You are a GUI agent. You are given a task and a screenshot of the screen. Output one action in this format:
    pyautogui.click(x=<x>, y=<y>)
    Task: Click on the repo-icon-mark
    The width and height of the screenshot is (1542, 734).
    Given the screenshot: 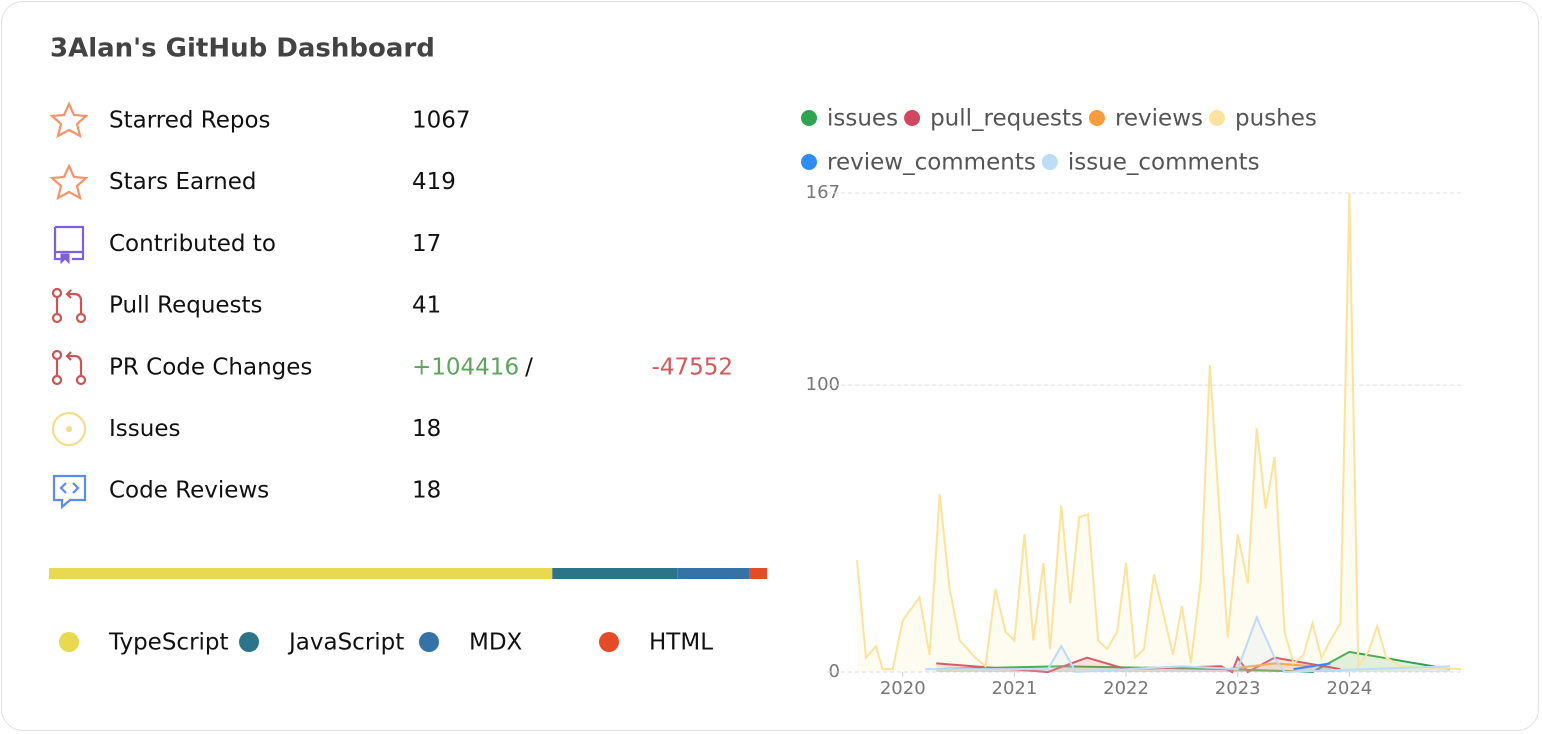 What is the action you would take?
    pyautogui.click(x=65, y=259)
    